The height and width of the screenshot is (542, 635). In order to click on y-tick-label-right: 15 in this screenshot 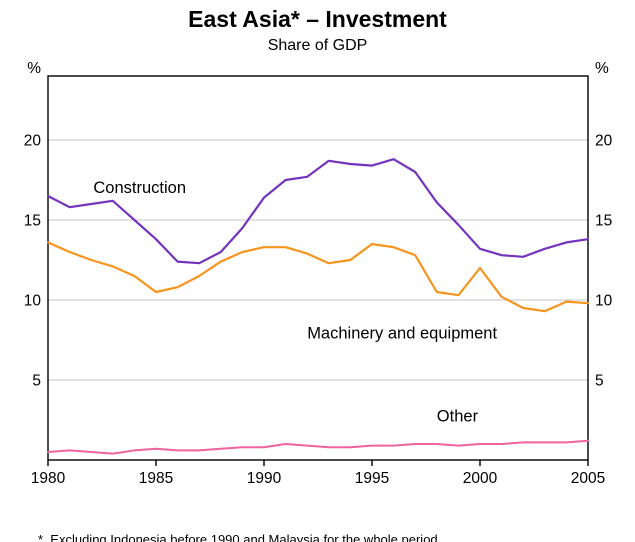, I will do `click(603, 221)`.